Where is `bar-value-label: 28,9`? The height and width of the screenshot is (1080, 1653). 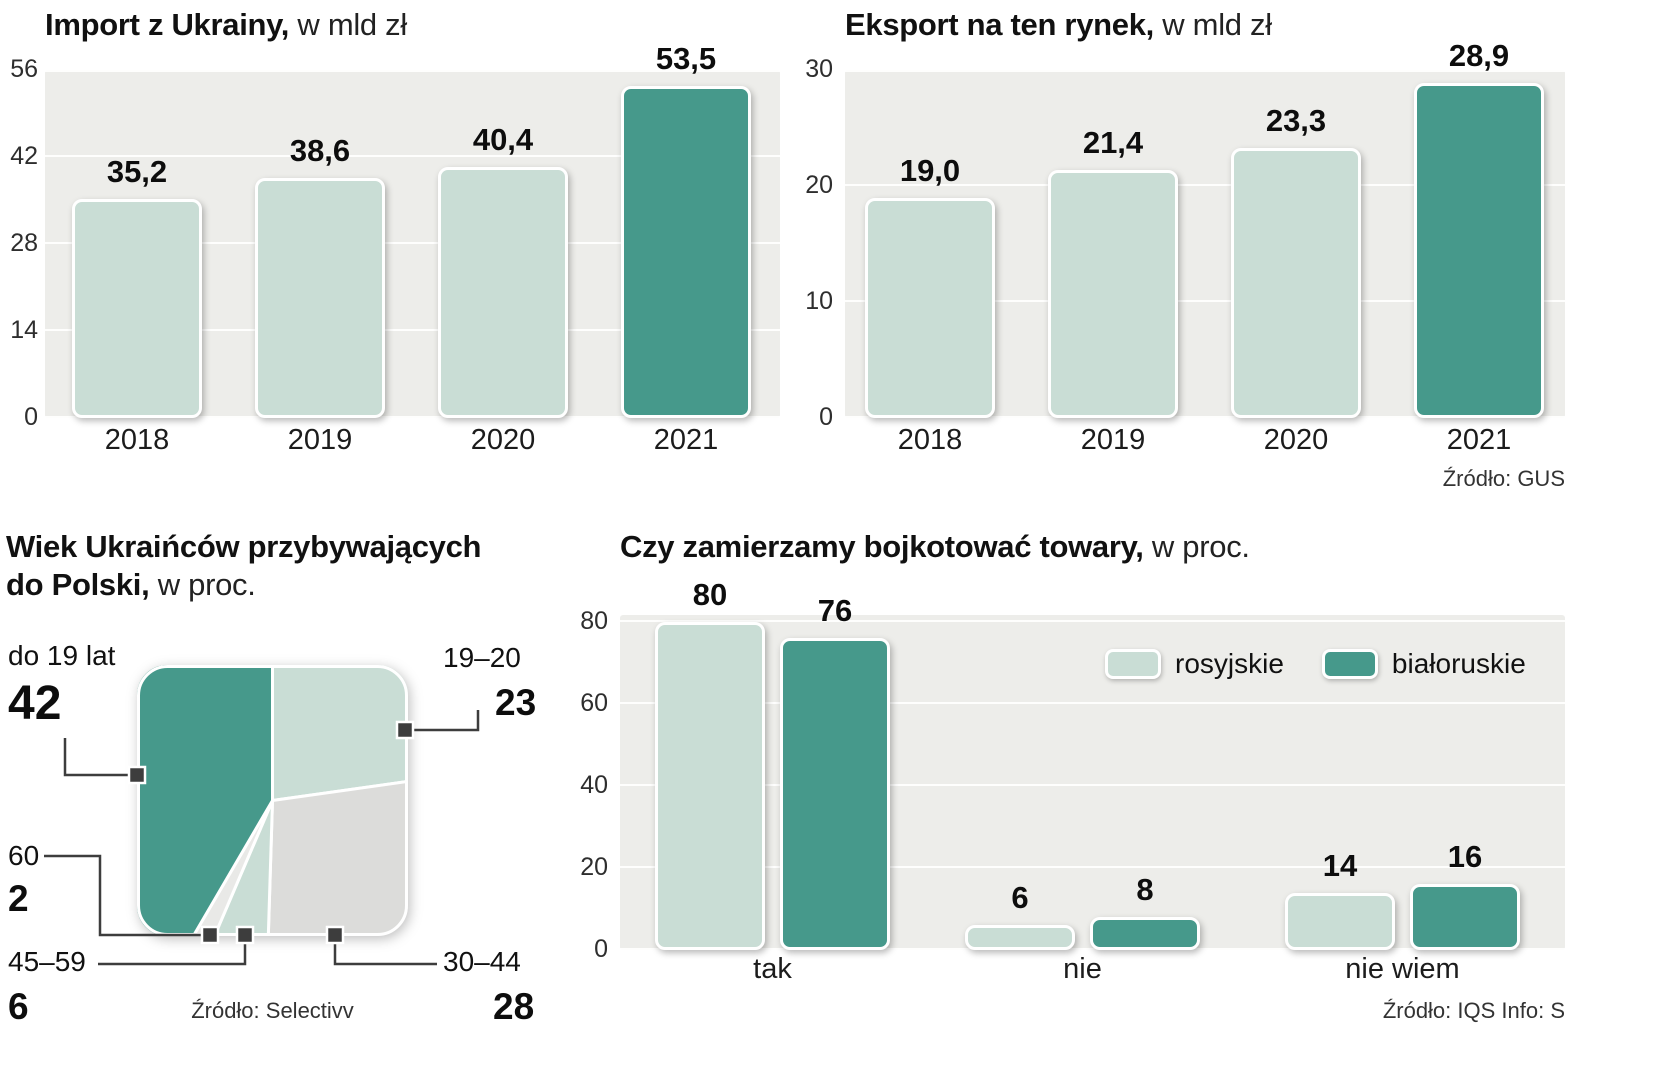 bar-value-label: 28,9 is located at coordinates (1479, 55).